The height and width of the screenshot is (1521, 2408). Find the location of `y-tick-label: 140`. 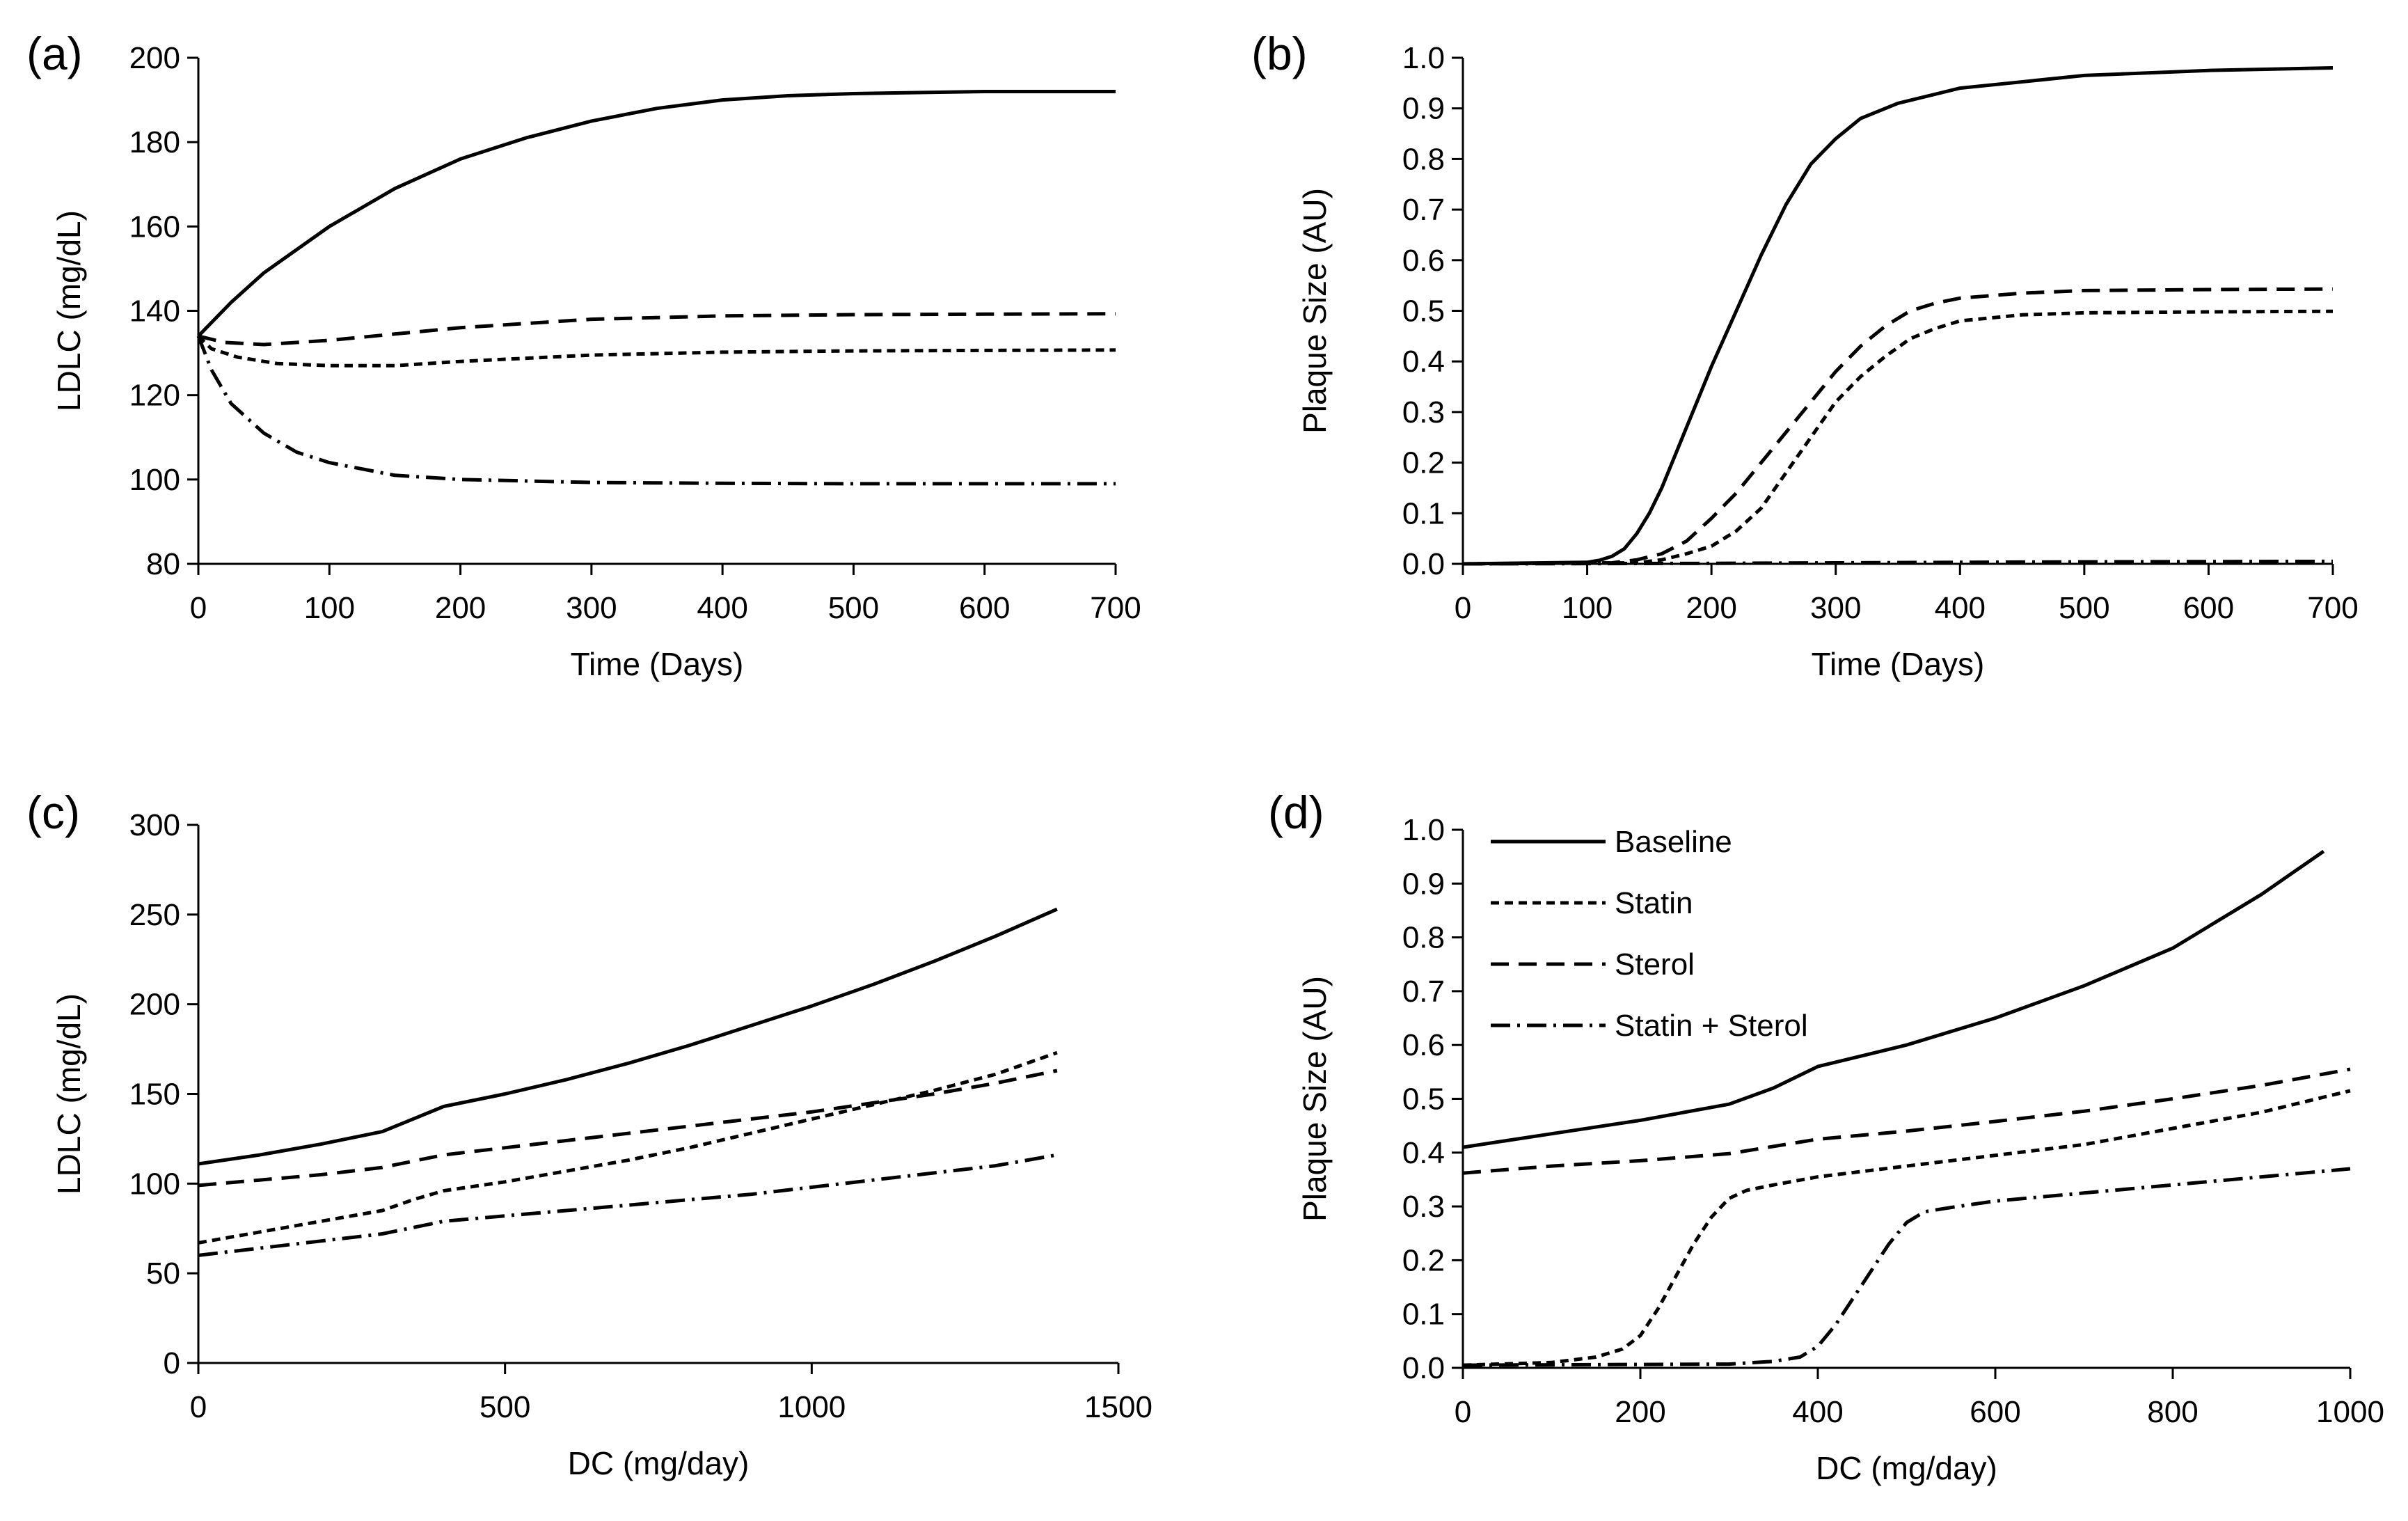

y-tick-label: 140 is located at coordinates (154, 311).